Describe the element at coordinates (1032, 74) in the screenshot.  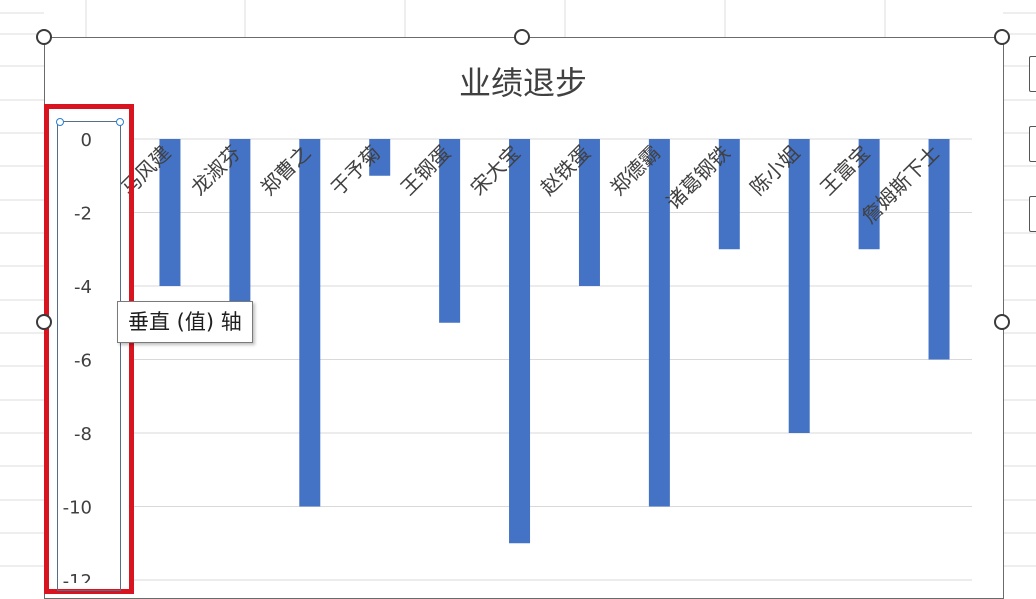
I see `chart-elements-button` at that location.